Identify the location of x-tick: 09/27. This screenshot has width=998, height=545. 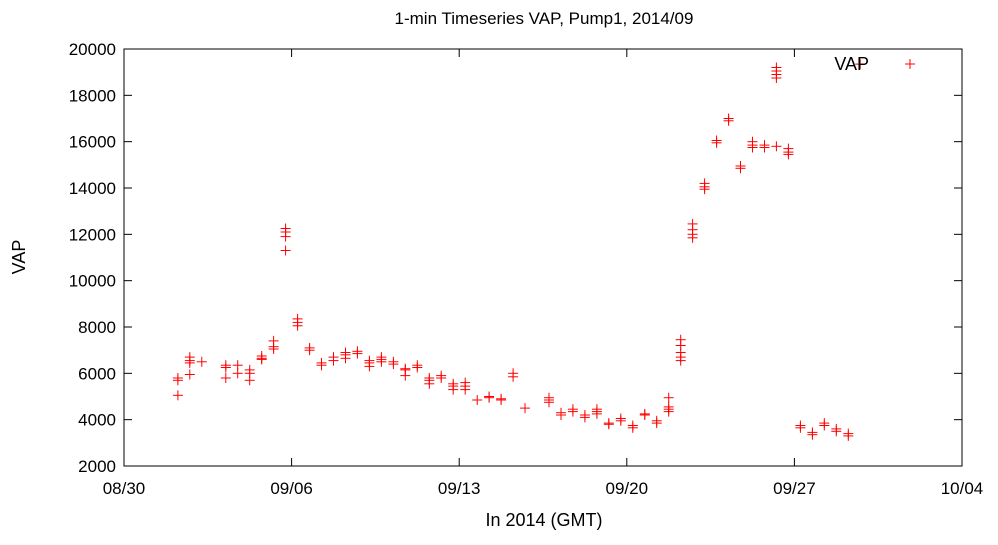
(794, 273).